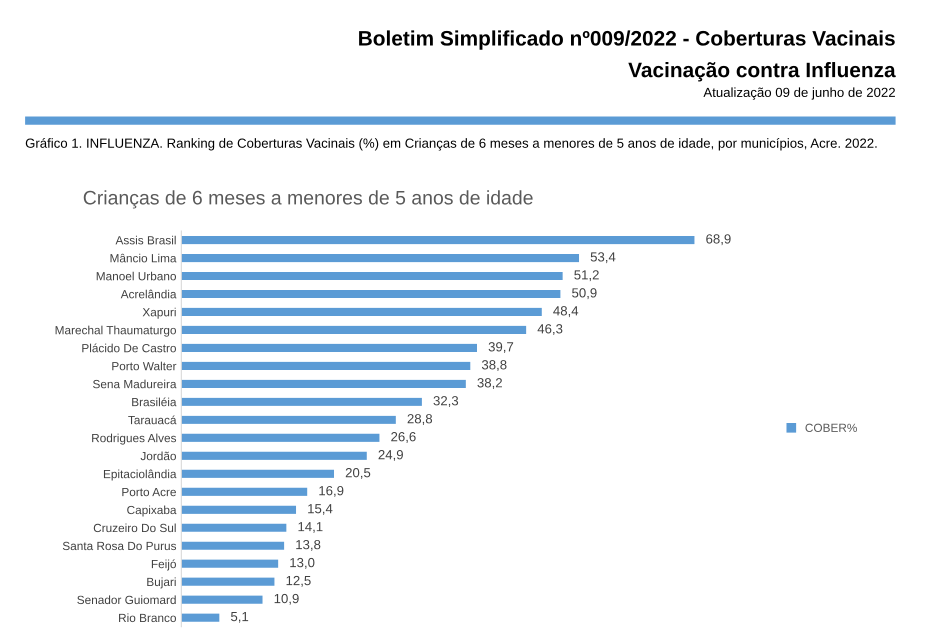 This screenshot has width=930, height=633. I want to click on data-label: 5,1, so click(239, 617).